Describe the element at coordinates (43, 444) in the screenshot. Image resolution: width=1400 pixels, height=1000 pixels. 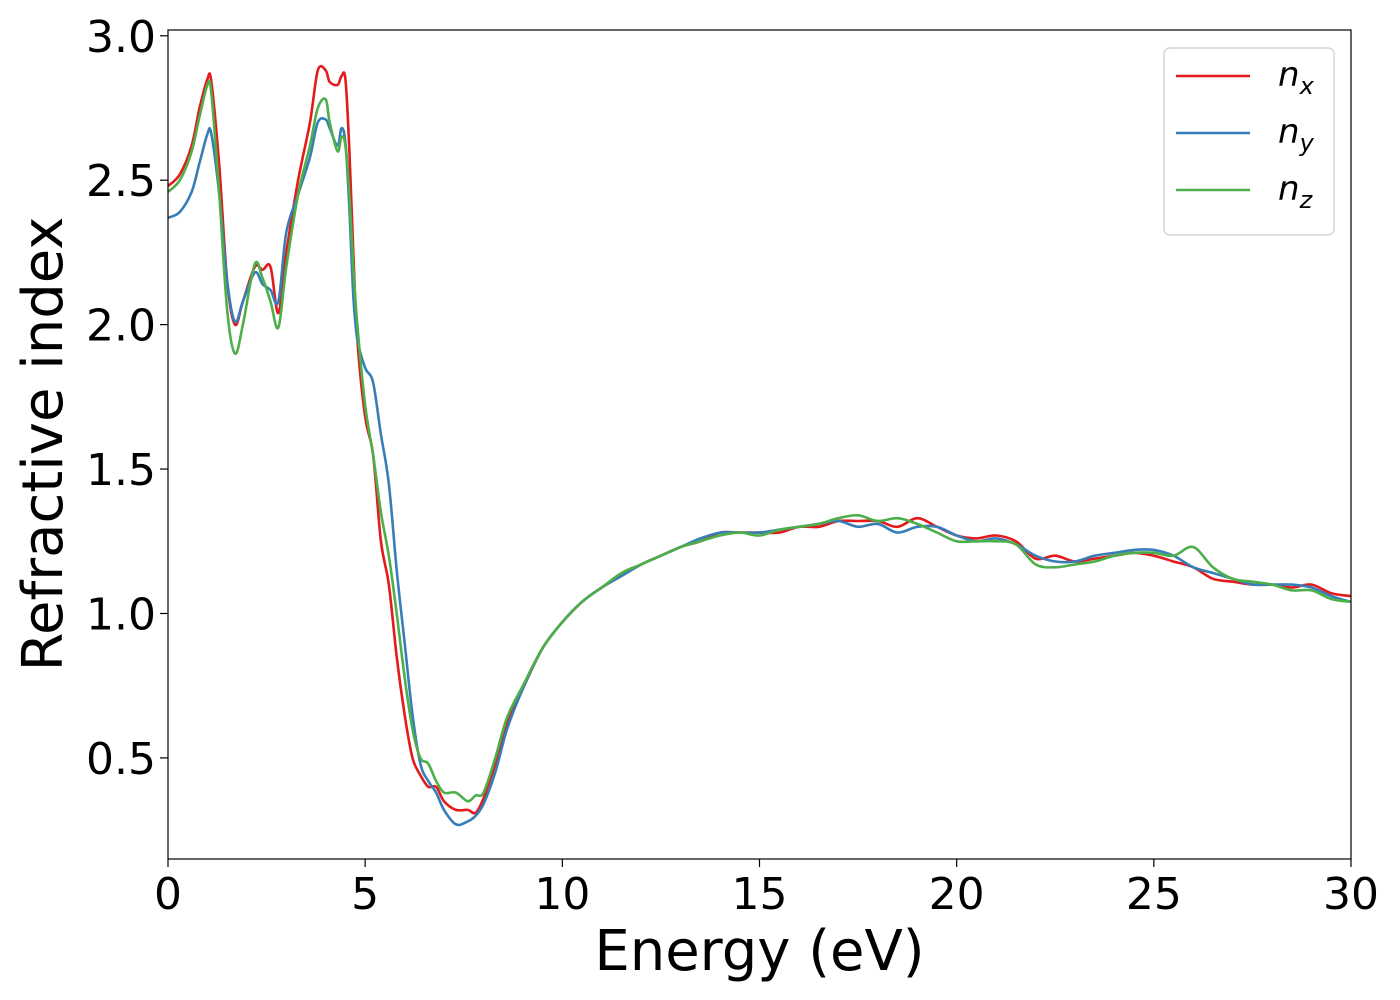
I see `y-axis-title: Refractive index` at that location.